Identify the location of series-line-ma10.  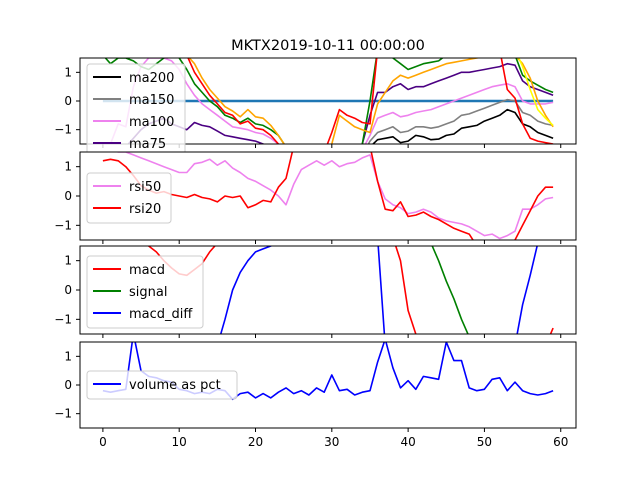
(370, 101).